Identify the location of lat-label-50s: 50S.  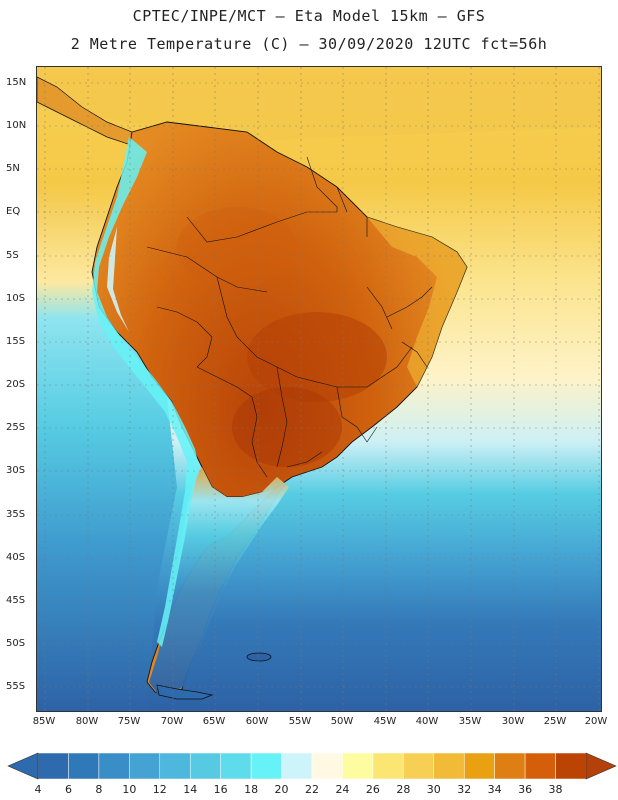
(16, 643).